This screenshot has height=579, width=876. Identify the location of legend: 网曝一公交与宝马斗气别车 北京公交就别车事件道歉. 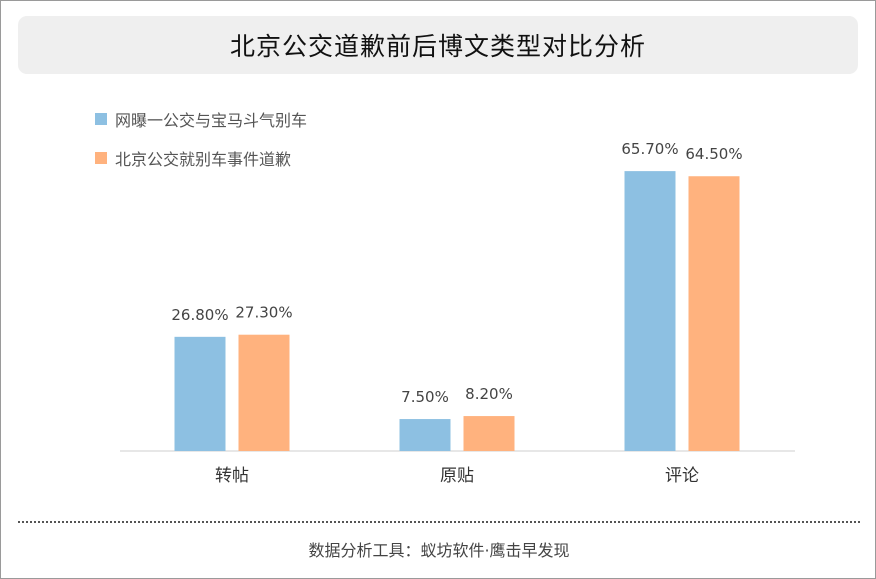
(201, 147).